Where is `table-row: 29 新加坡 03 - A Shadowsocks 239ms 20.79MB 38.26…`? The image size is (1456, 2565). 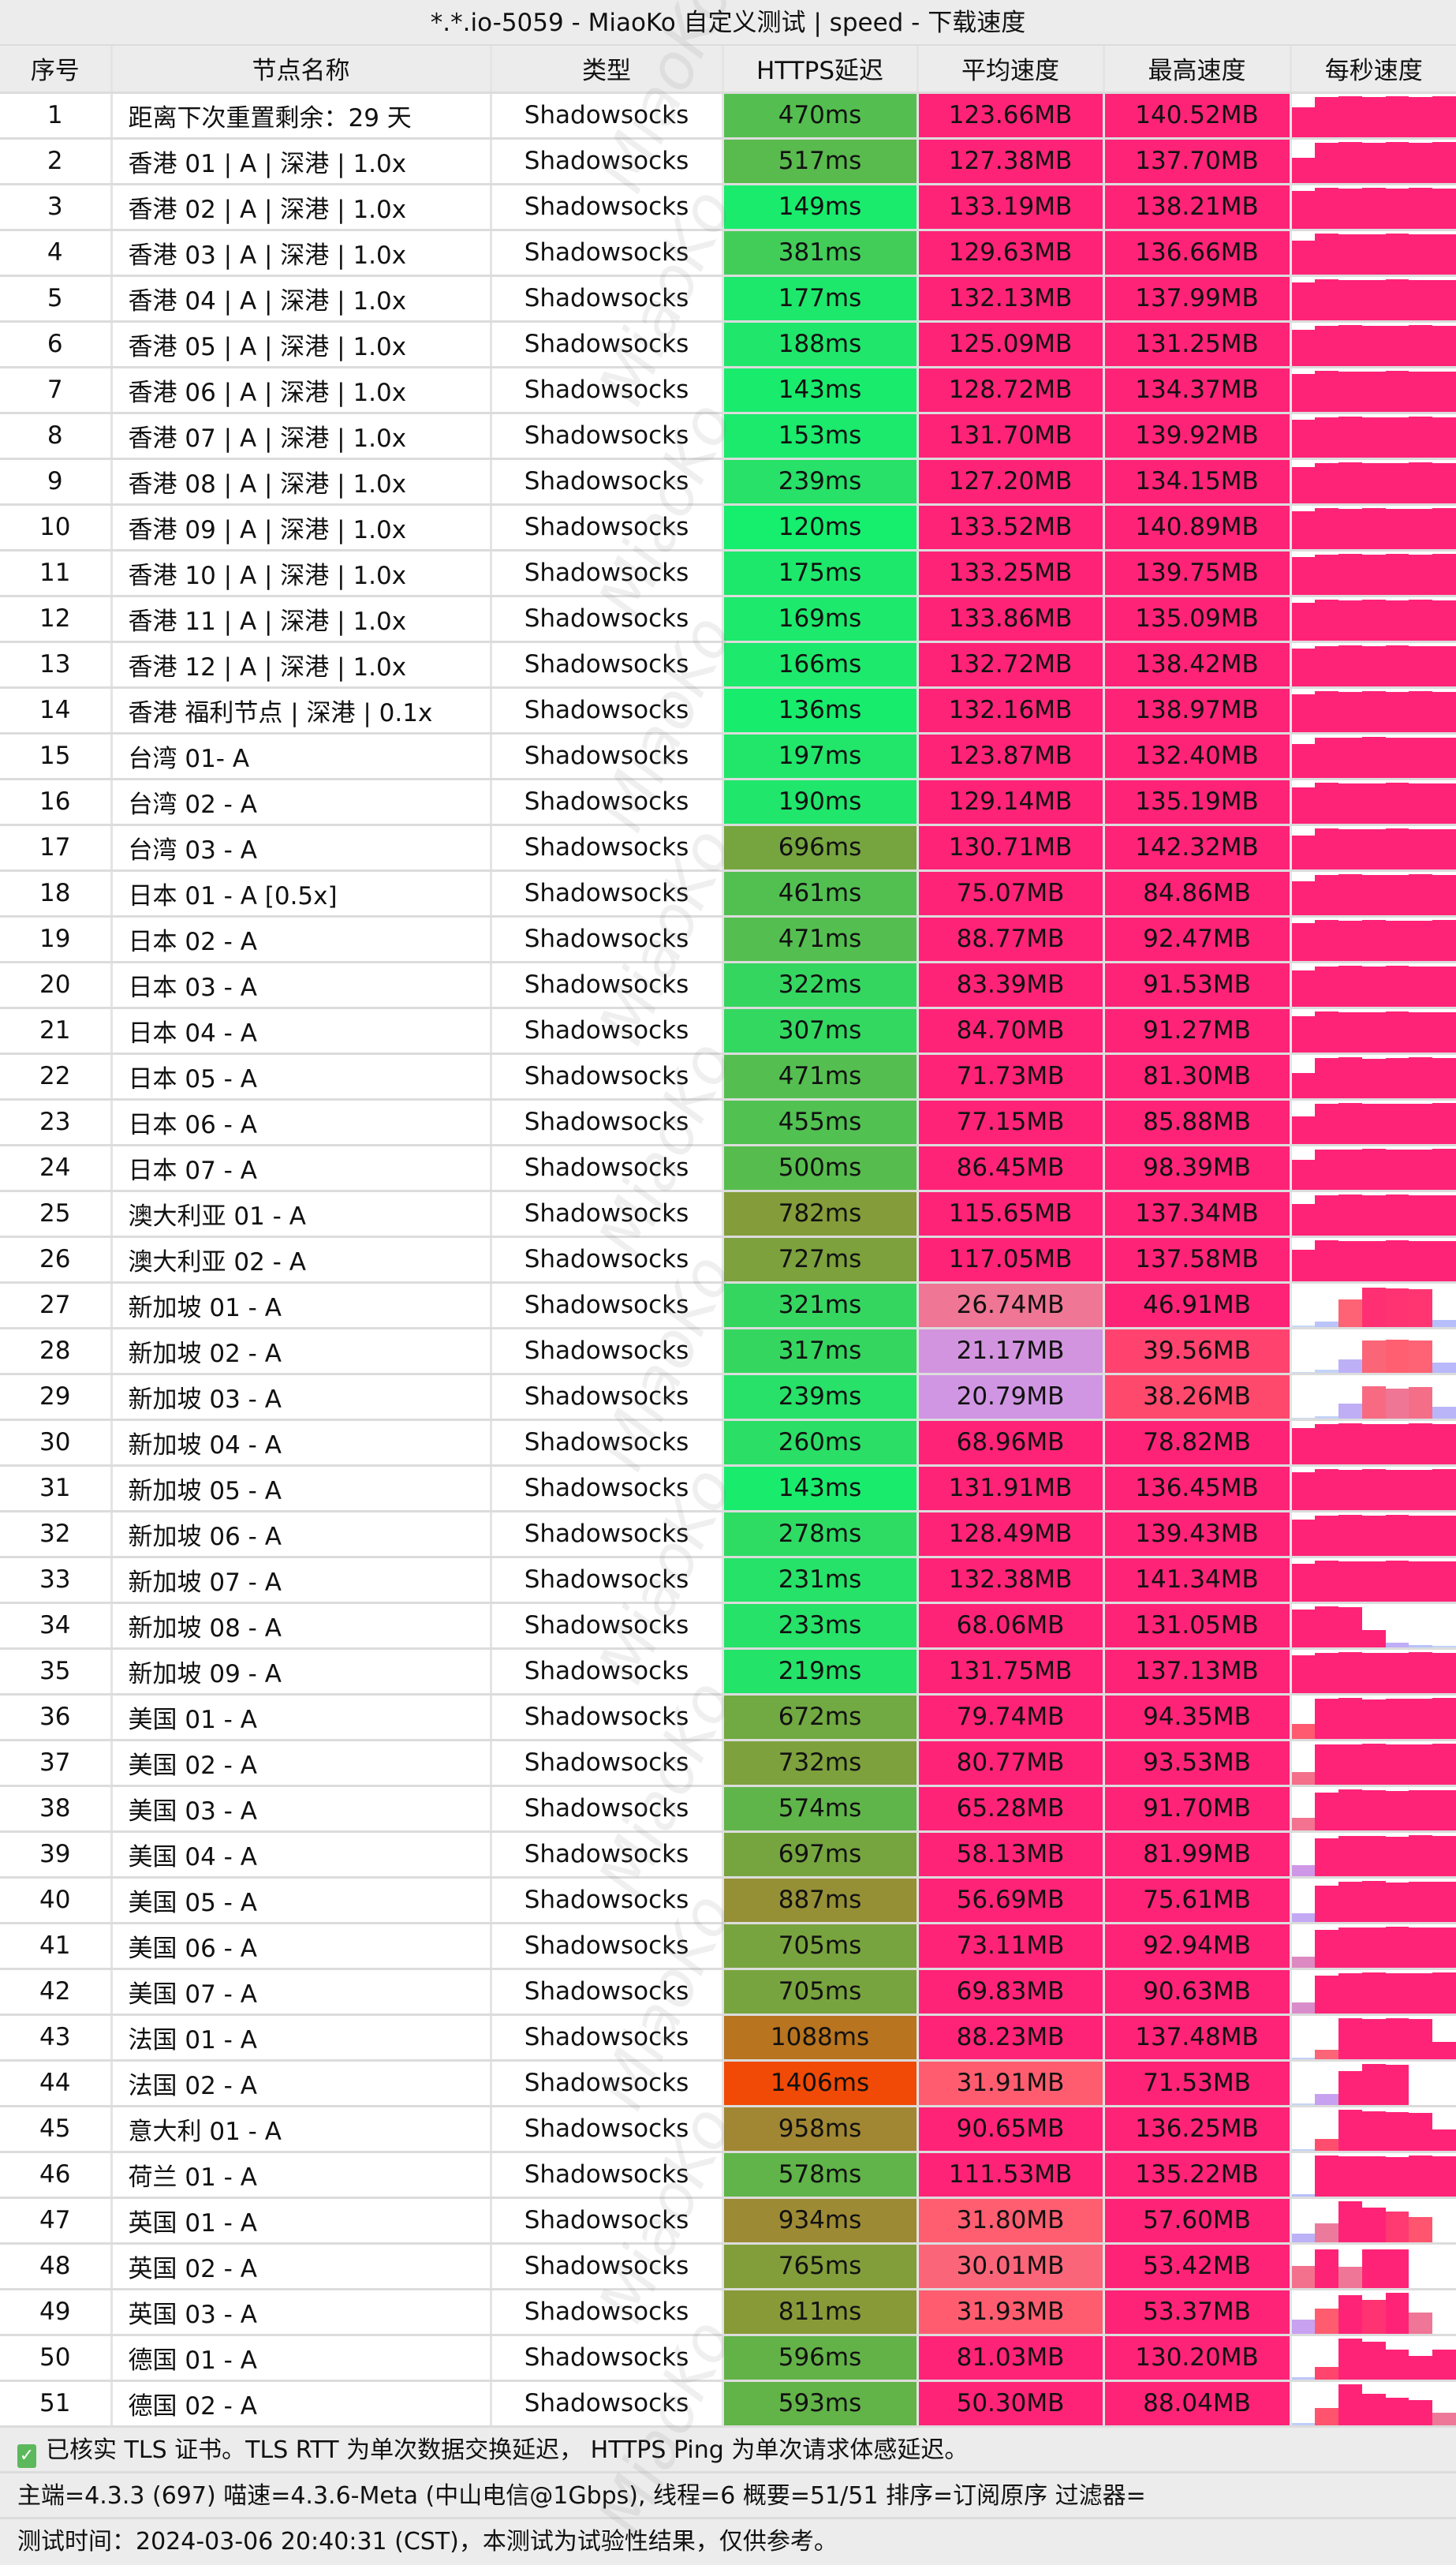
table-row: 29 新加坡 03 - A Shadowsocks 239ms 20.79MB 38.26… is located at coordinates (728, 1397).